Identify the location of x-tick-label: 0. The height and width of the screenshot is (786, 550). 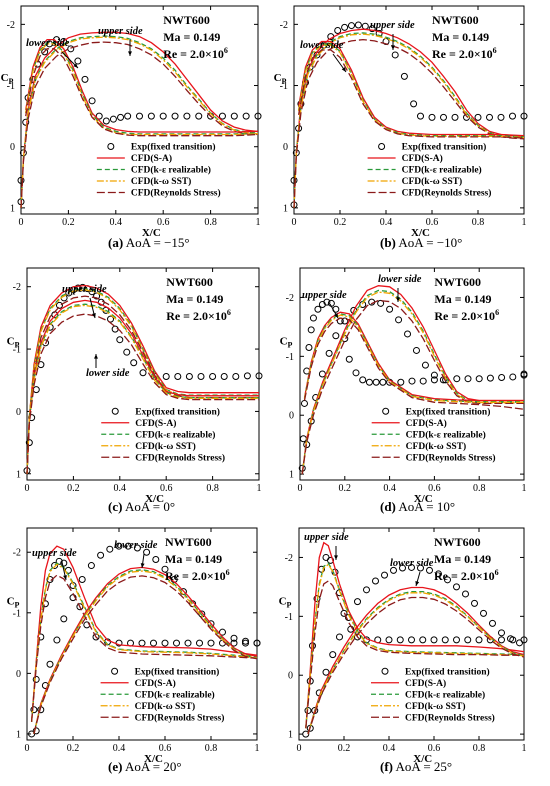
(294, 222).